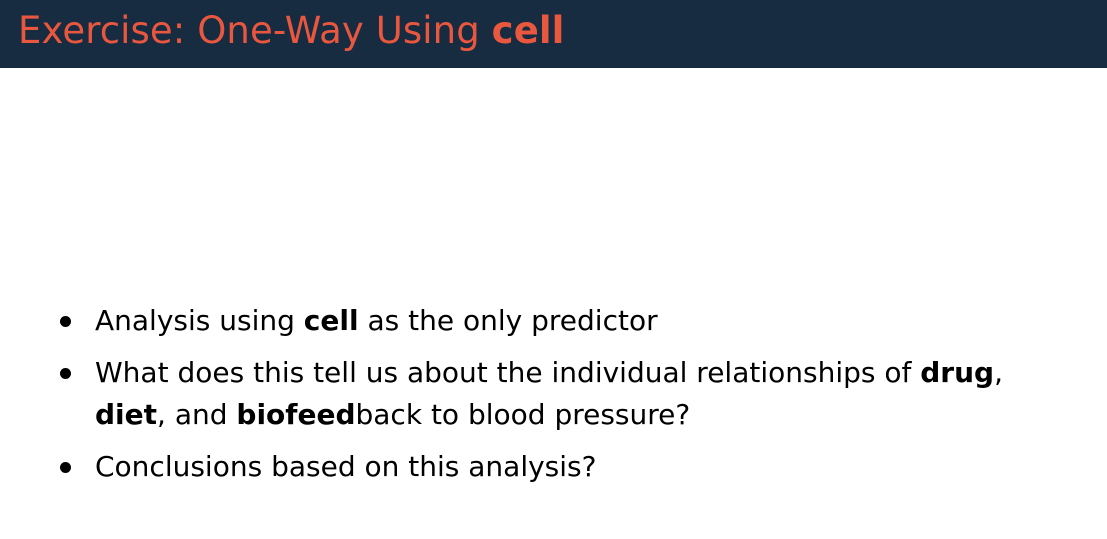 This screenshot has height=539, width=1107. Describe the element at coordinates (528, 30) in the screenshot. I see `slide-title-emphasis: cell` at that location.